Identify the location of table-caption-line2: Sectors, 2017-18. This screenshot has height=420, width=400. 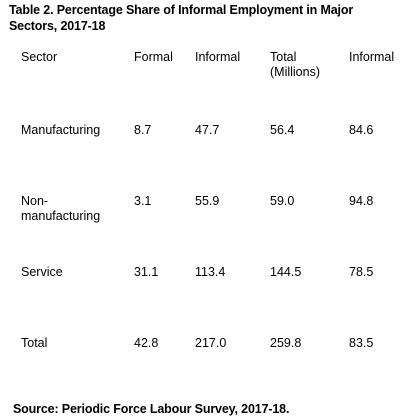
(57, 25).